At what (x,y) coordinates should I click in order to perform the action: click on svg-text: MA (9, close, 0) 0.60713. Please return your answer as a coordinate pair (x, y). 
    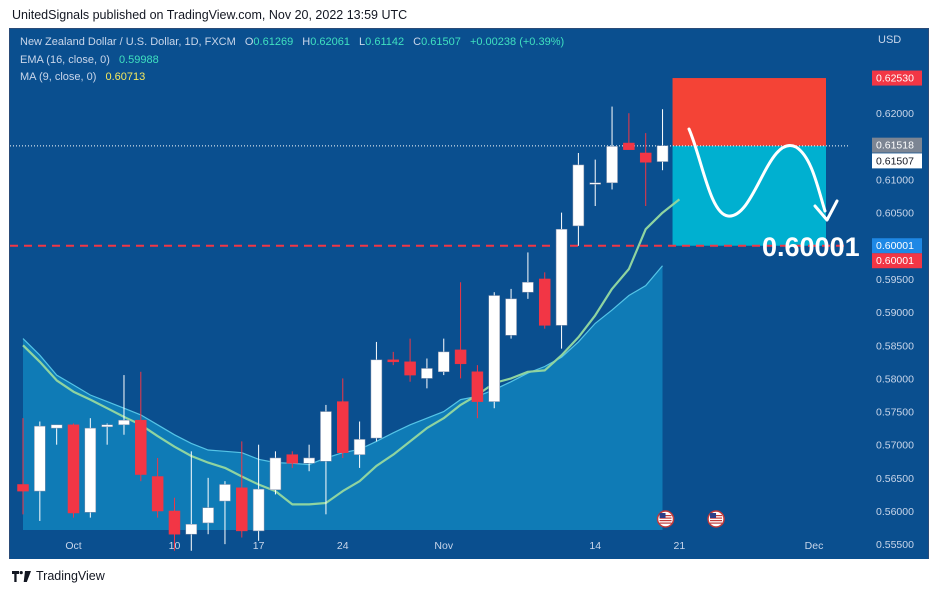
    Looking at the image, I should click on (82, 77).